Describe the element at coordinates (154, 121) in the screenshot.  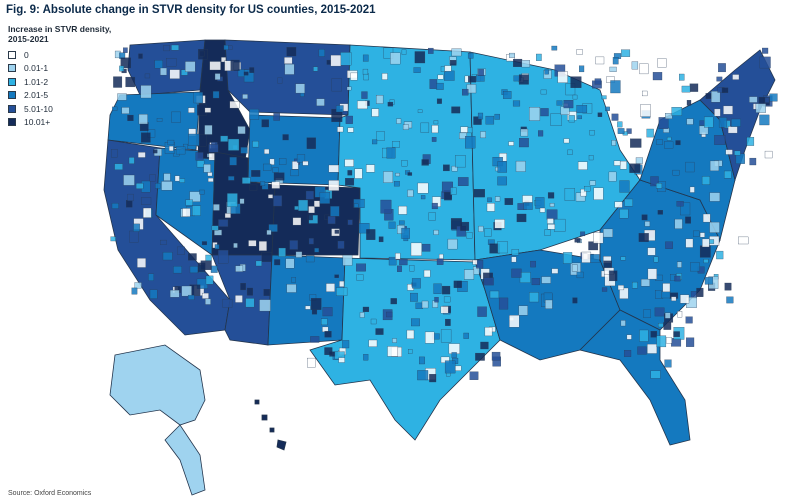
I see `region-oregon` at that location.